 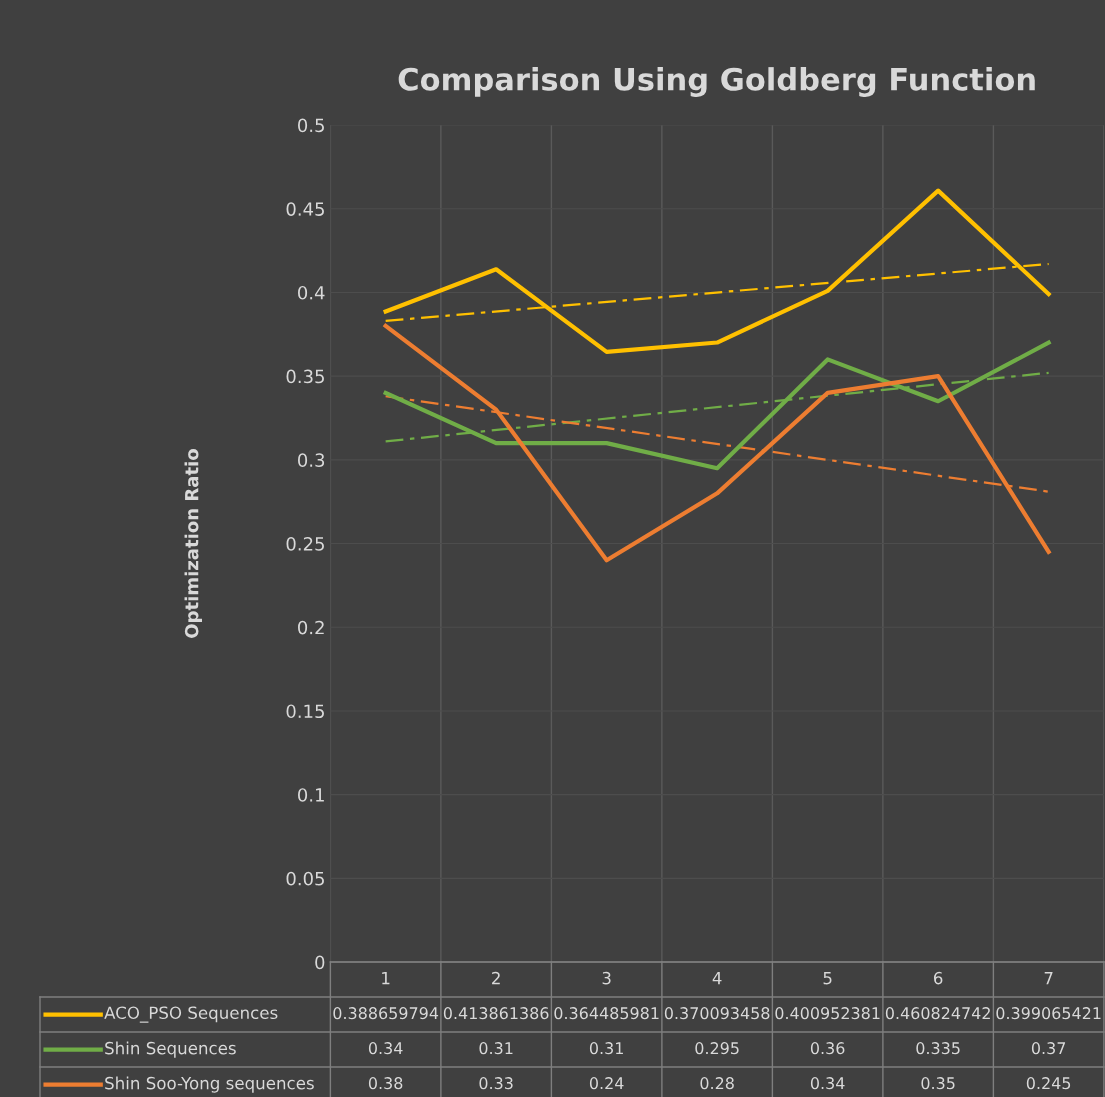 What do you see at coordinates (311, 627) in the screenshot?
I see `y-tick-label: 0.2` at bounding box center [311, 627].